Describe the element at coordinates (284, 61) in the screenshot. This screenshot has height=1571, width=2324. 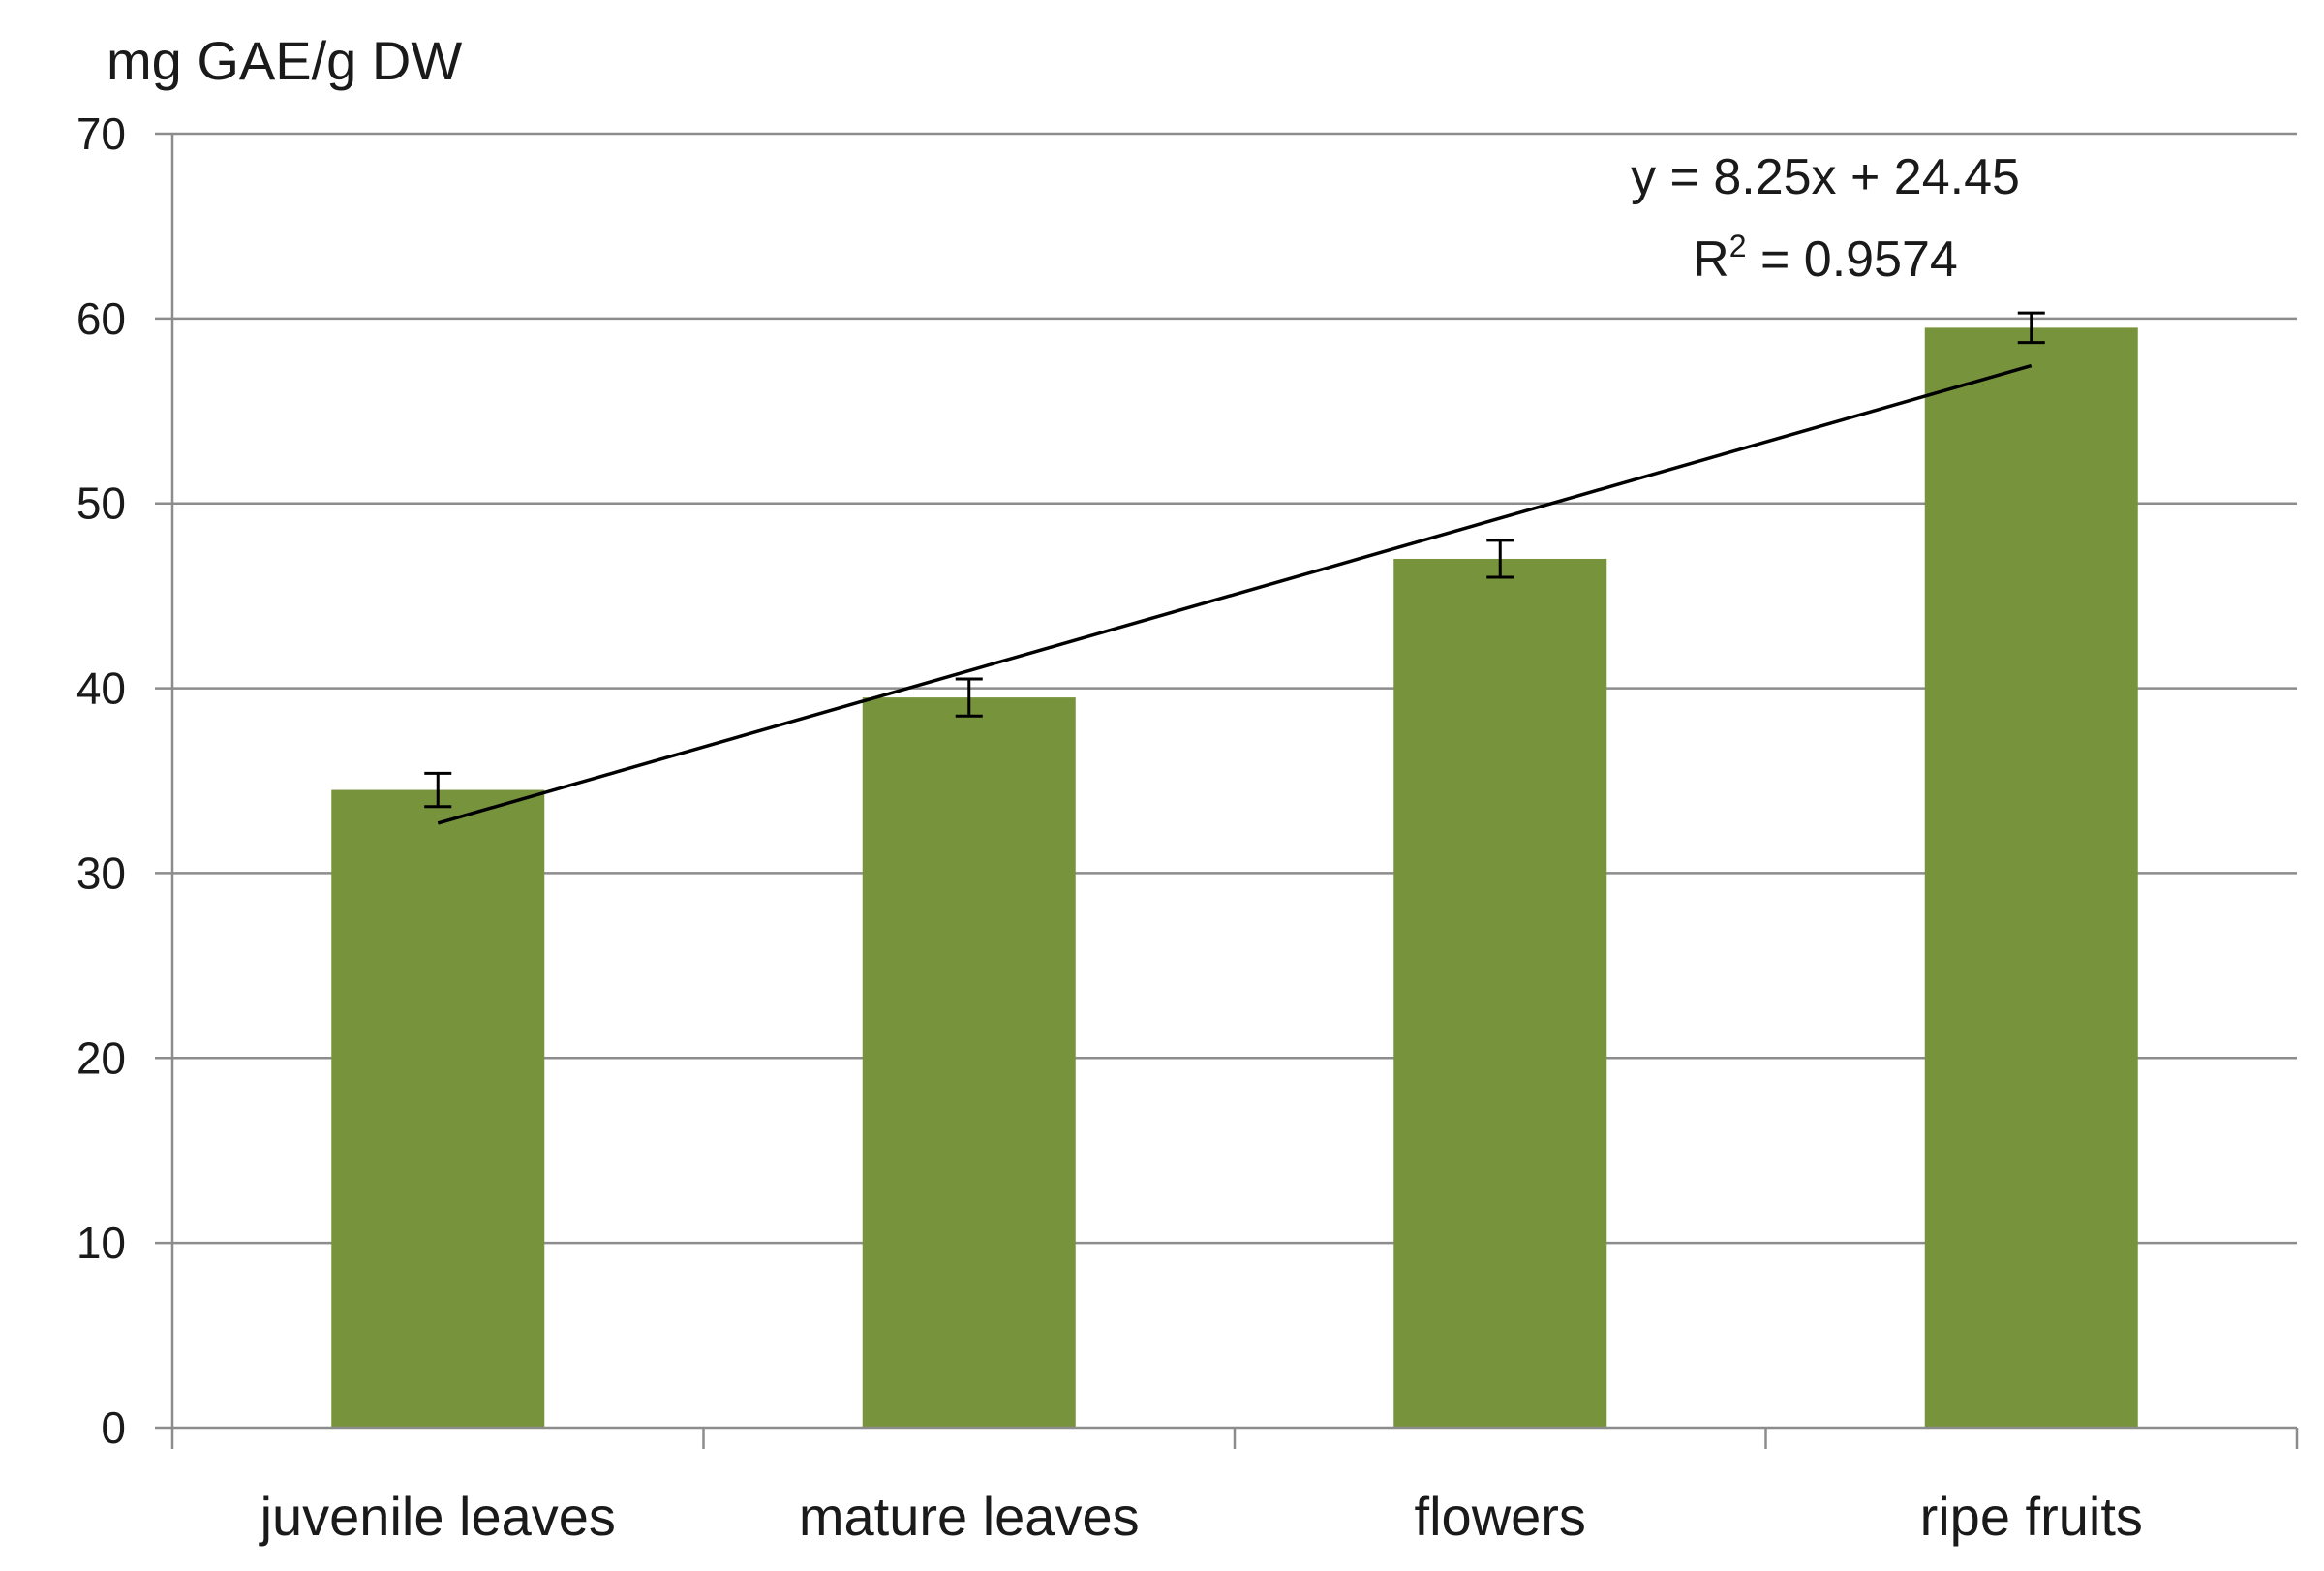
I see `y-axis-label: mg GAE/g DW` at that location.